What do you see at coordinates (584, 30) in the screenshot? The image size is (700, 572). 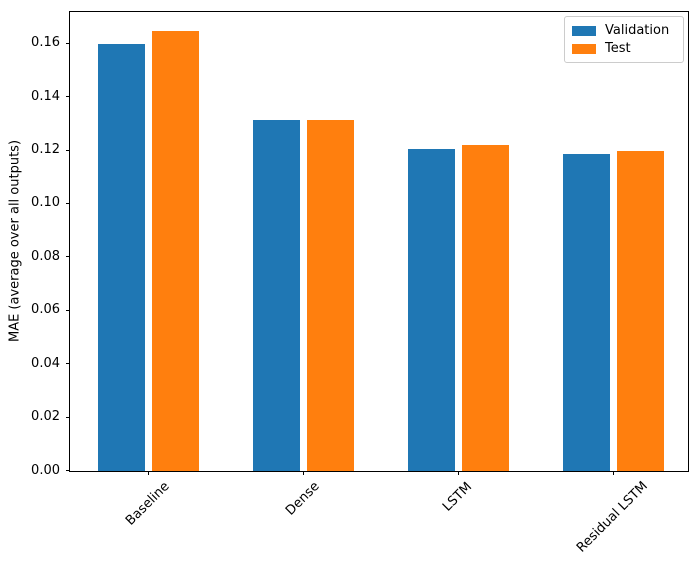 I see `validation-swatch` at bounding box center [584, 30].